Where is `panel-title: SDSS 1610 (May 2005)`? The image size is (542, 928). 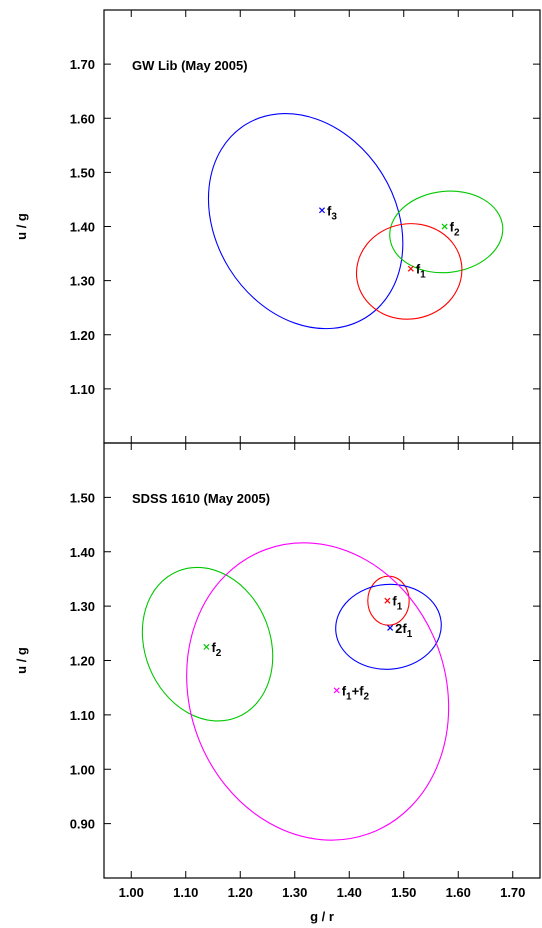 panel-title: SDSS 1610 (May 2005) is located at coordinates (201, 498).